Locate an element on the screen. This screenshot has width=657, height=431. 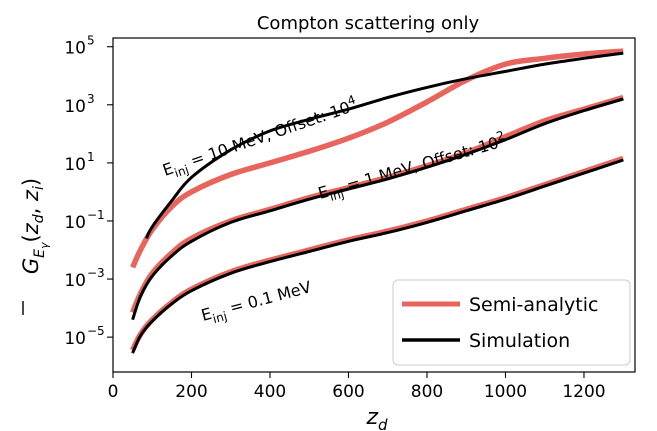
svg-text: Einj = 0.1 MeV is located at coordinates (256, 303).